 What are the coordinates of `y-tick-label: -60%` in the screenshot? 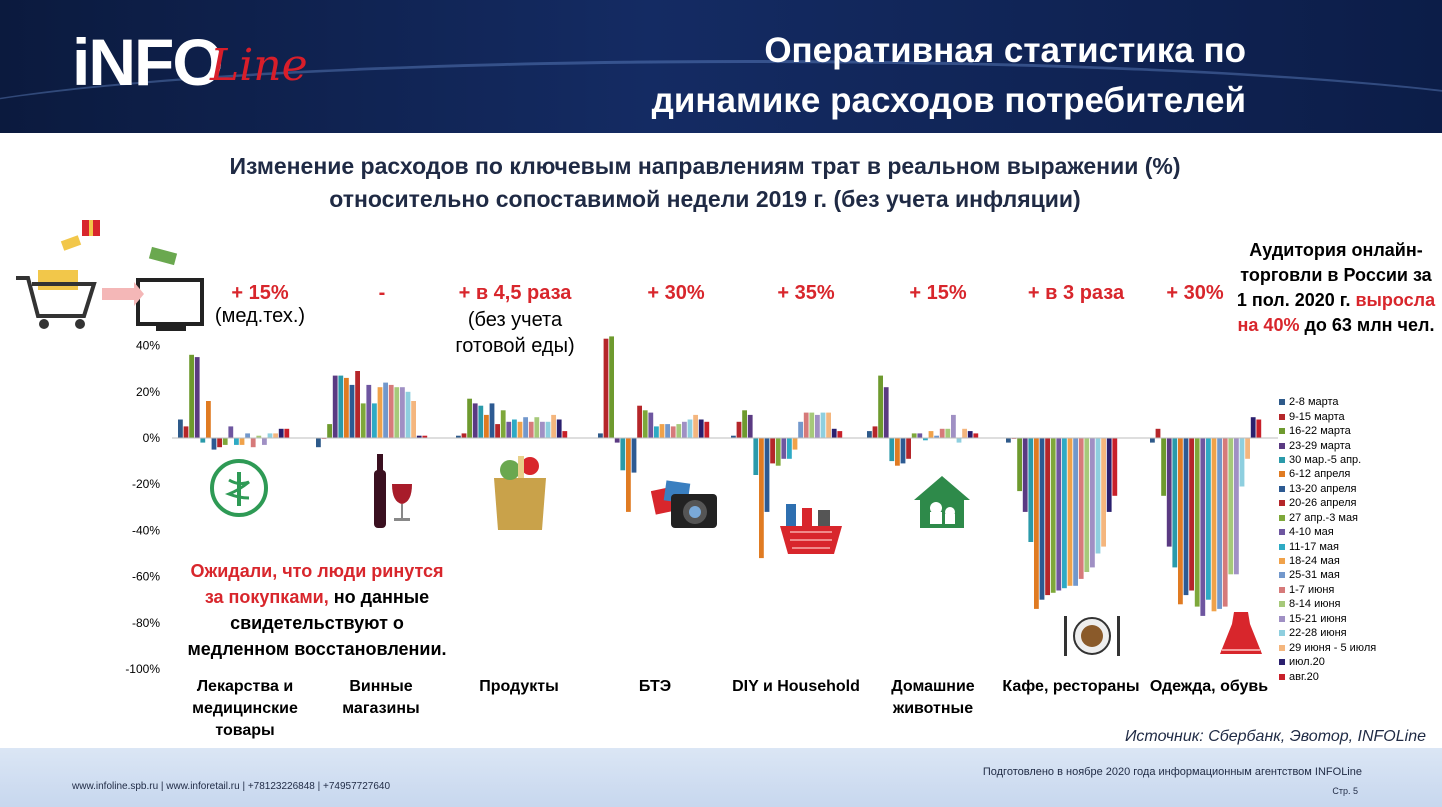 It's located at (146, 577).